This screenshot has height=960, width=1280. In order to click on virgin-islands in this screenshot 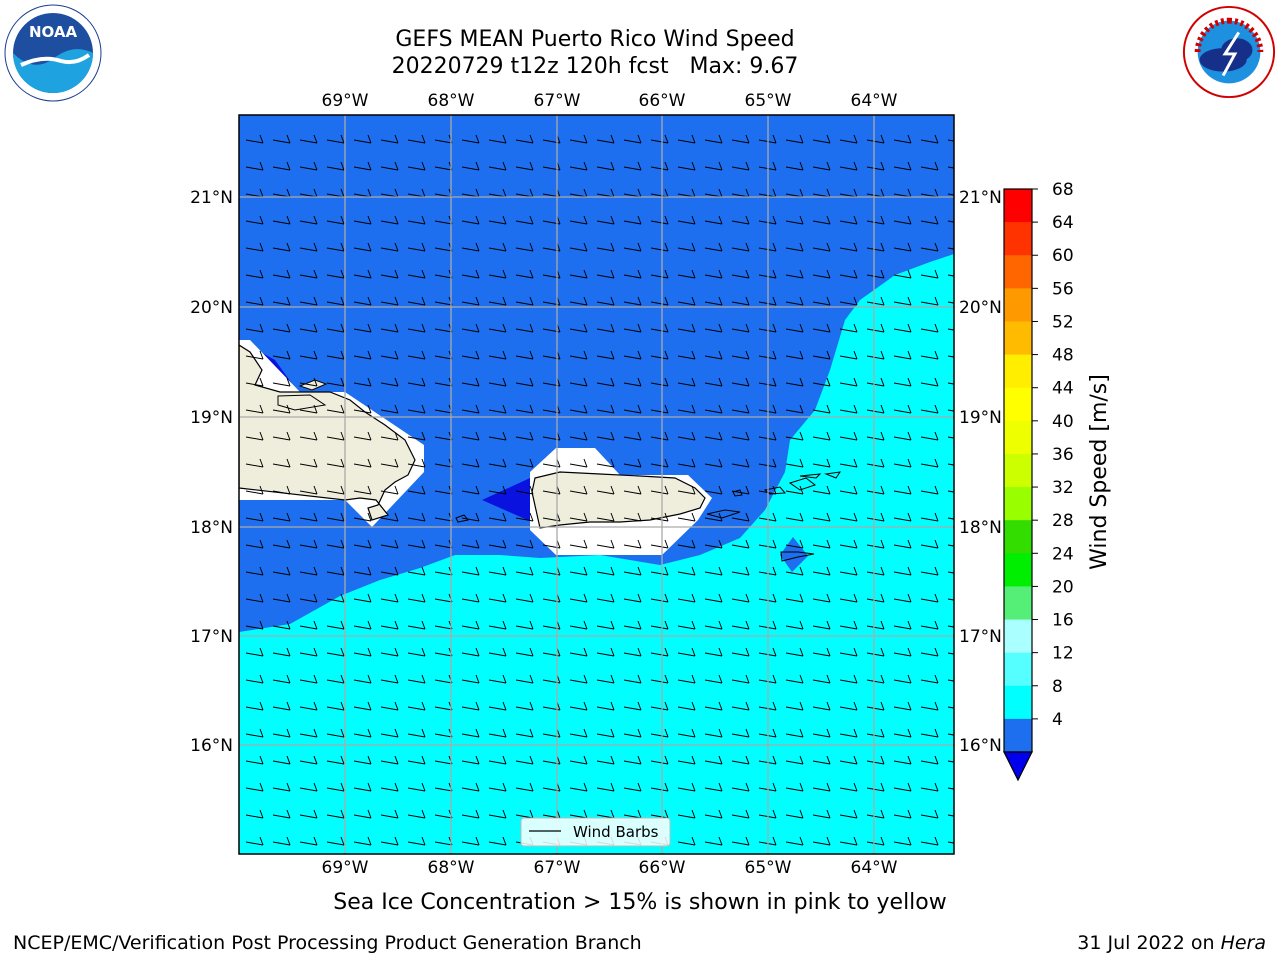, I will do `click(787, 484)`.